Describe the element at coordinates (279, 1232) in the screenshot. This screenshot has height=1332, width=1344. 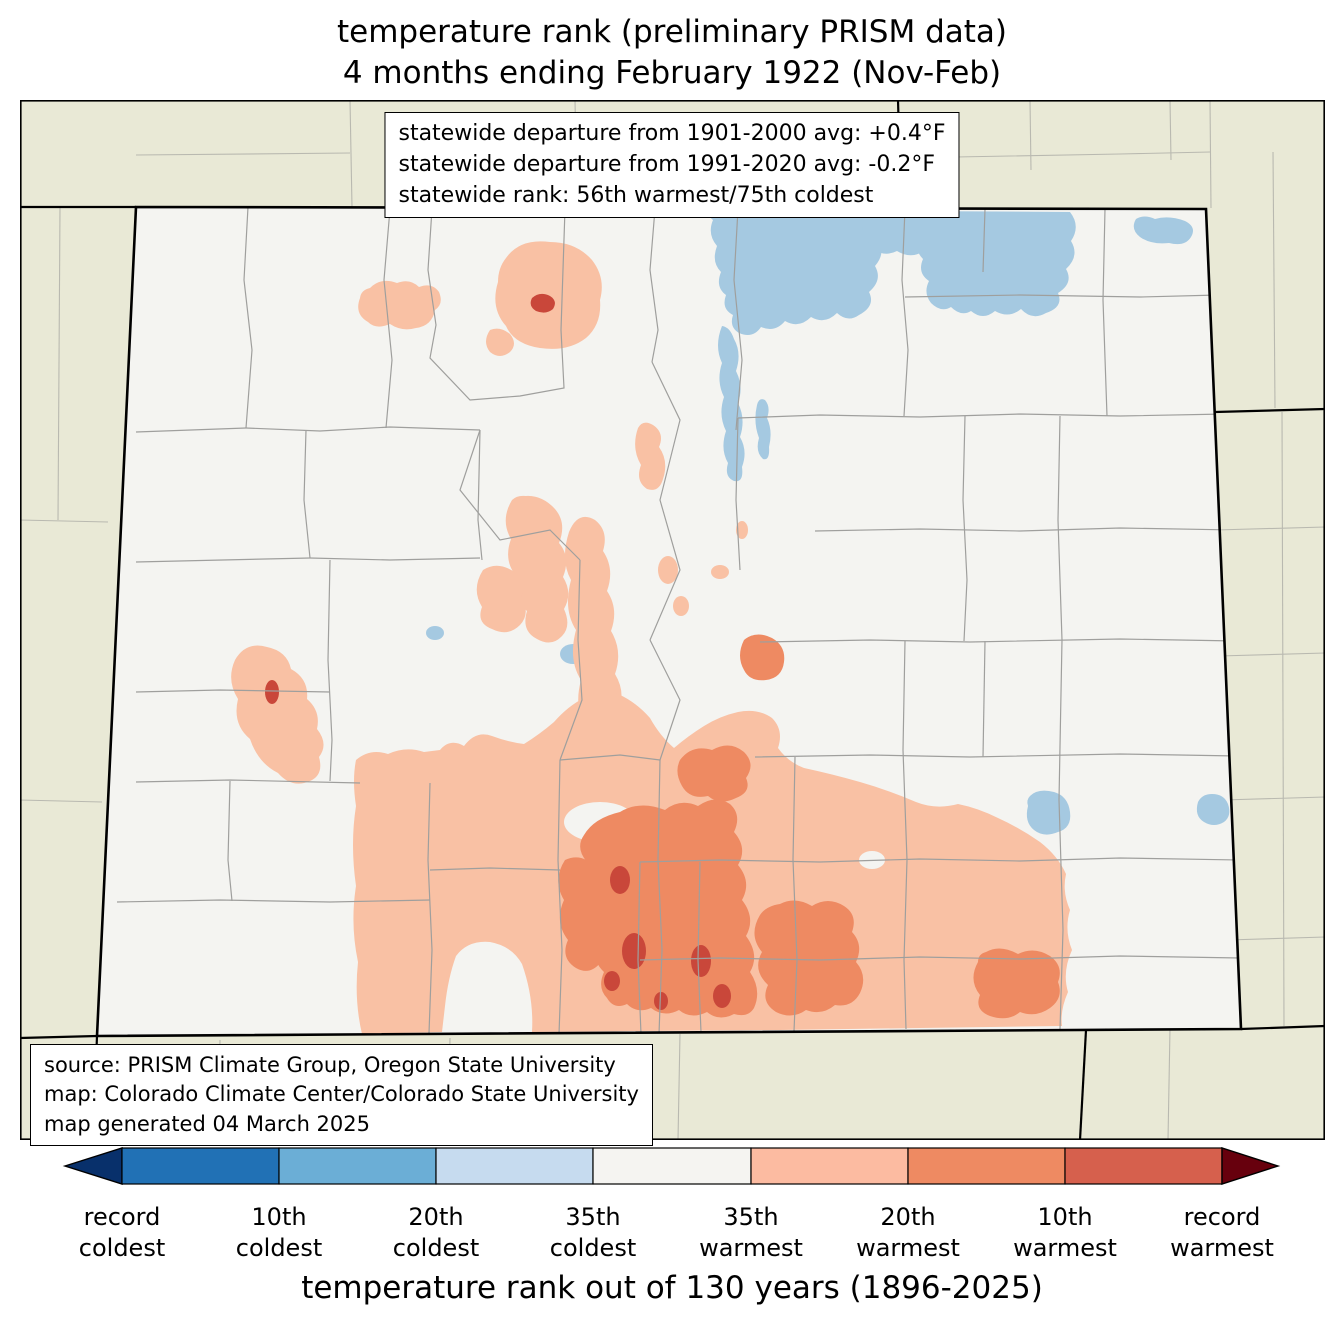
I see `colorbar-label-10th-coldest: 10th coldest` at that location.